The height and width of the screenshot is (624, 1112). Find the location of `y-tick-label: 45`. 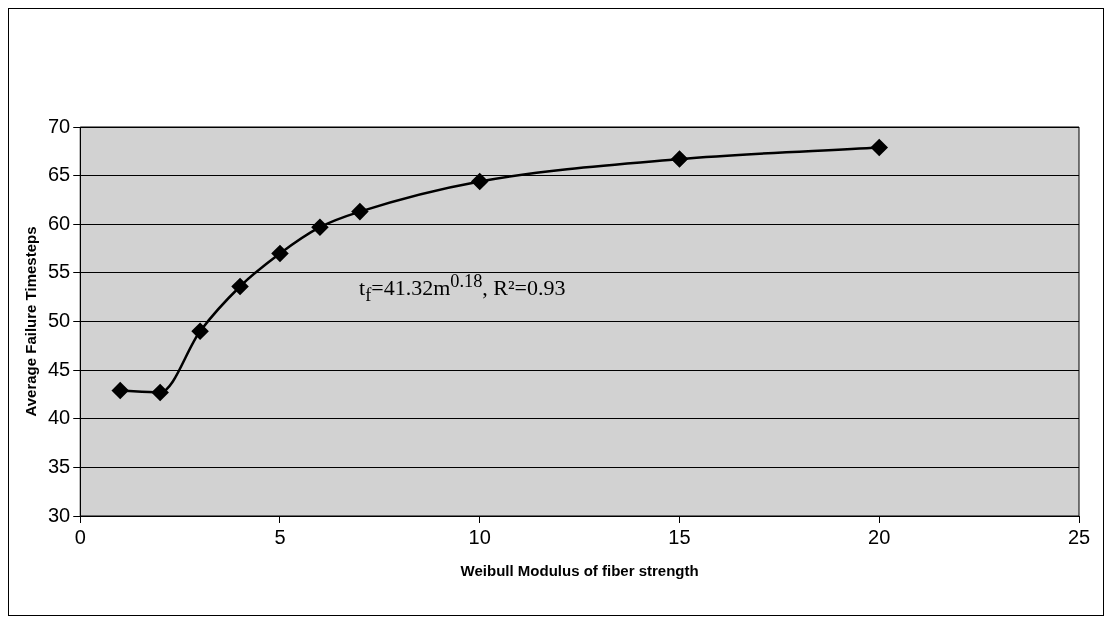

y-tick-label: 45 is located at coordinates (59, 368).